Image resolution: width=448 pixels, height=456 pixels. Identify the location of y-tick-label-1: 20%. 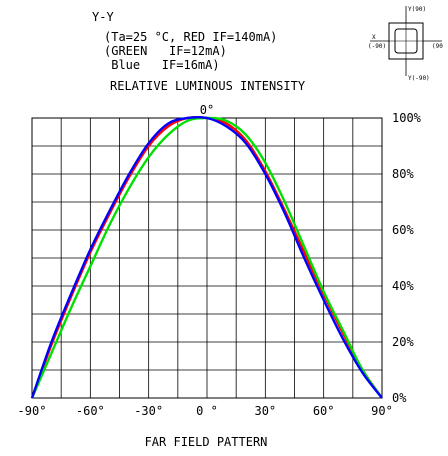
(403, 342).